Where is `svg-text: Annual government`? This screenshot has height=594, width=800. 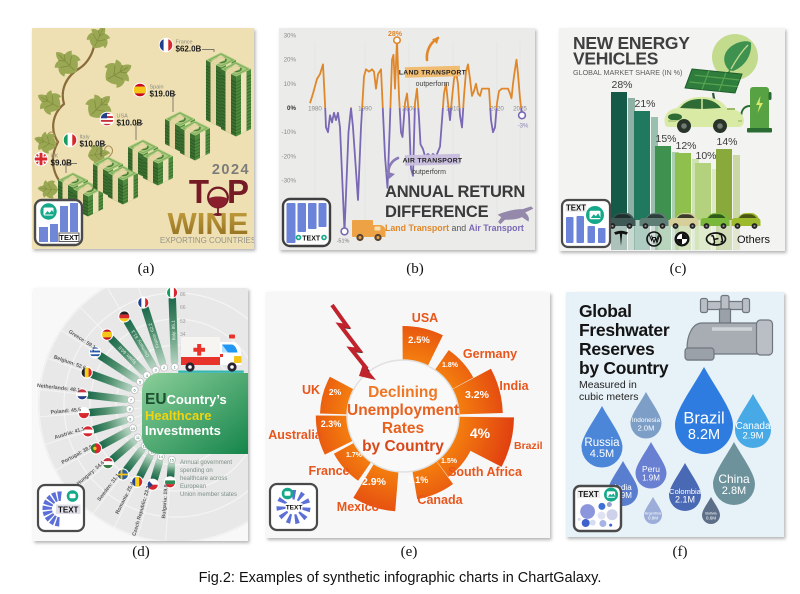 svg-text: Annual government is located at coordinates (206, 463).